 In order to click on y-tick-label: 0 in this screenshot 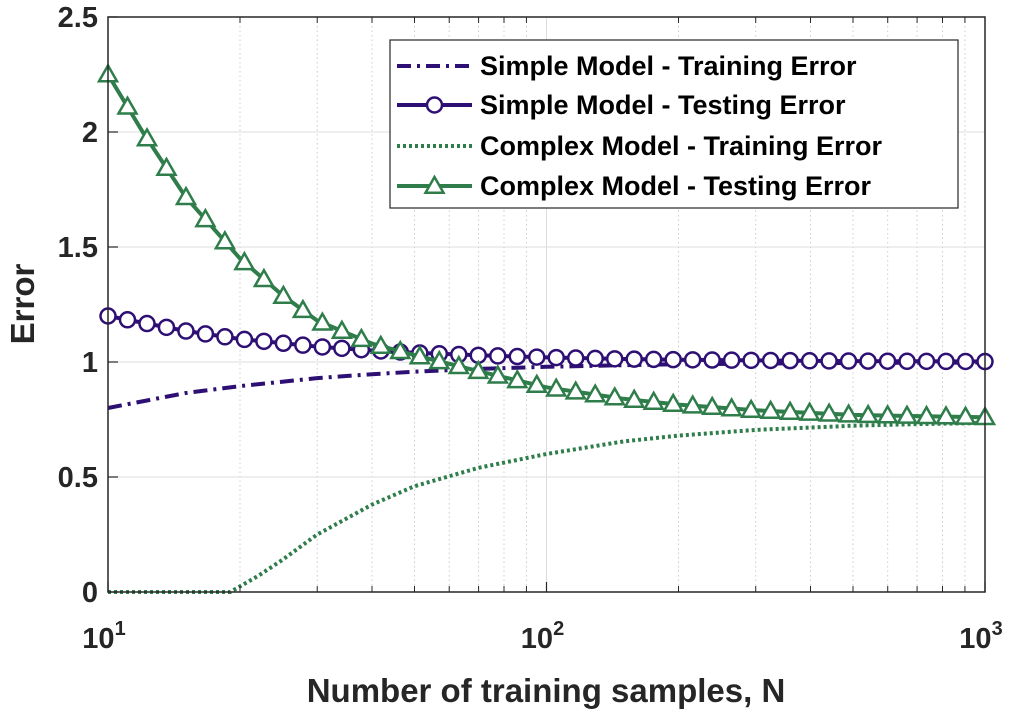, I will do `click(90, 593)`.